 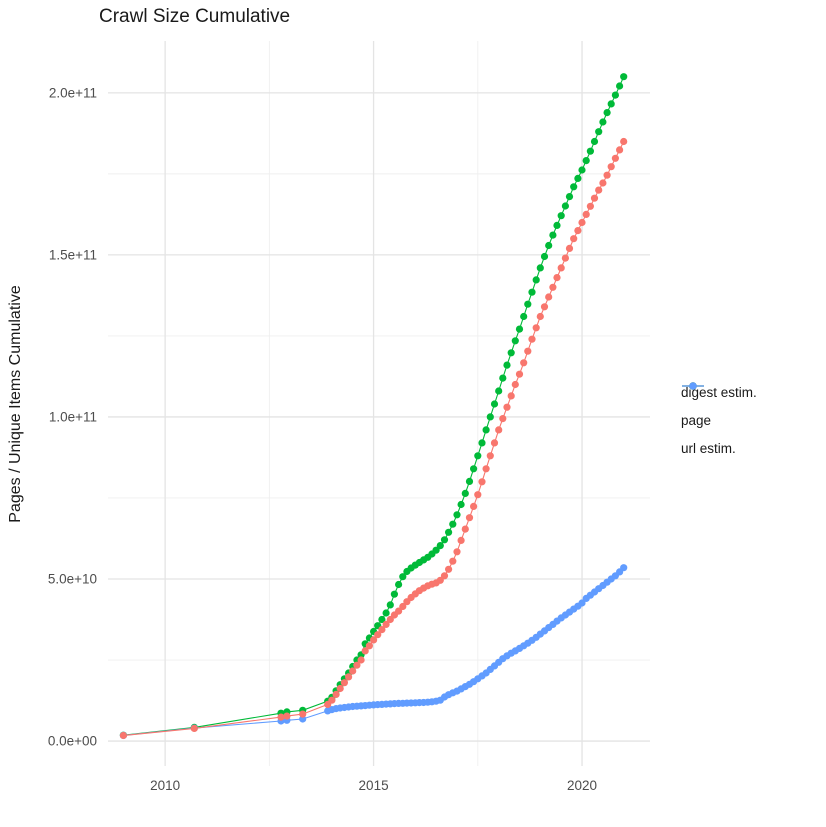 I want to click on legend-key-icon, so click(x=693, y=386).